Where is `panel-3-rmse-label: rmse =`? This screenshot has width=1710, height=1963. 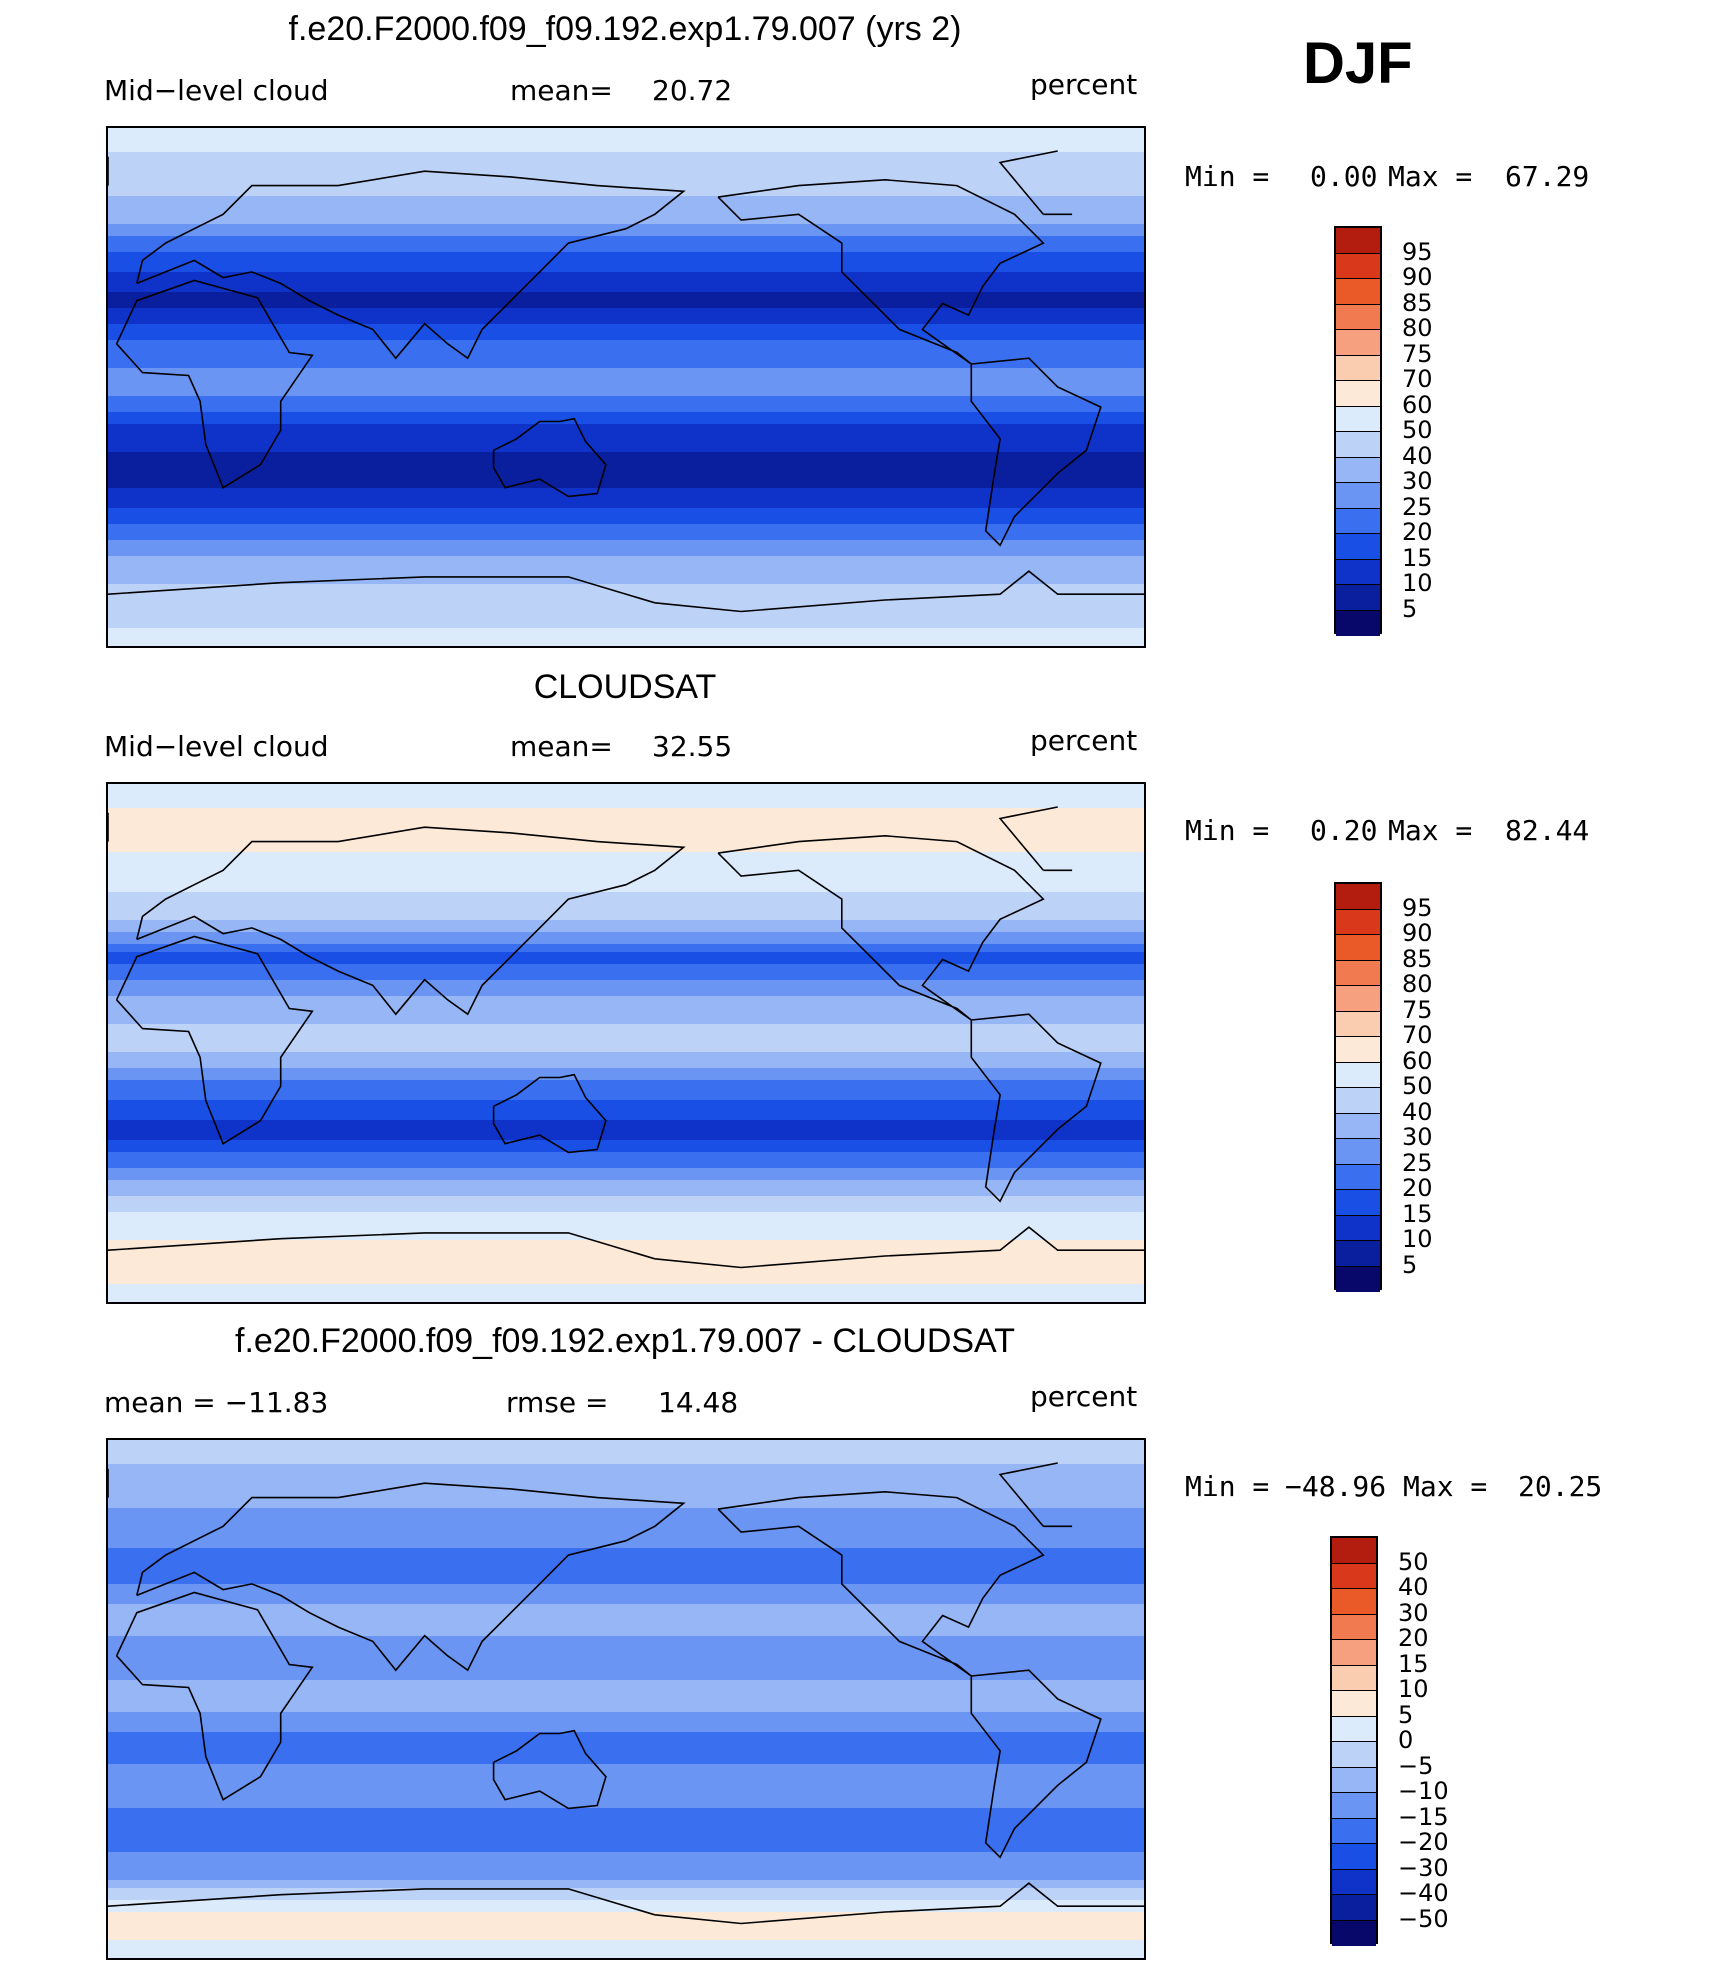
panel-3-rmse-label: rmse = is located at coordinates (557, 1402).